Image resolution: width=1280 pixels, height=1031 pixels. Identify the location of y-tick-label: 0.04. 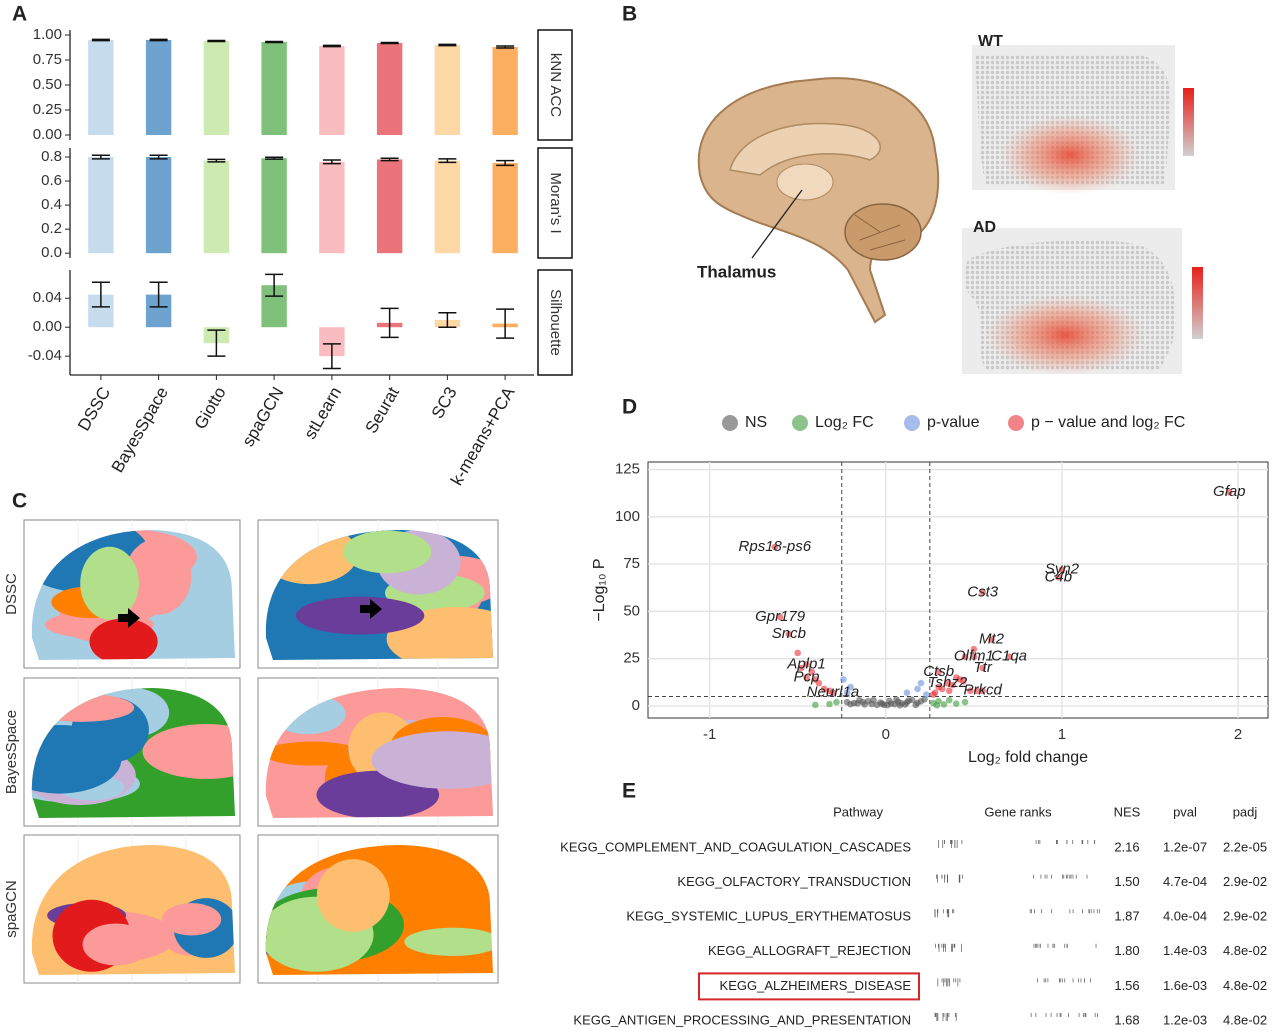
(47, 297).